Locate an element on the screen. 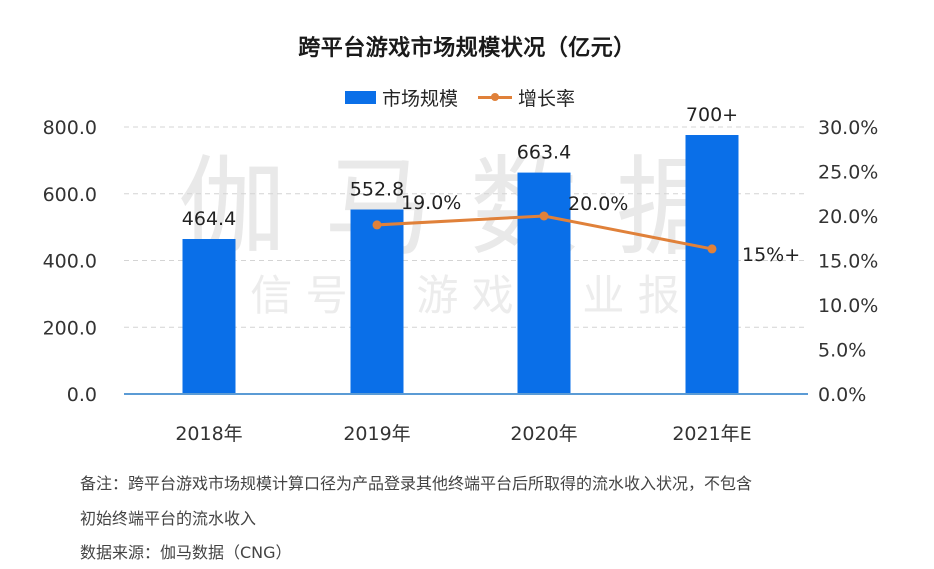 The image size is (934, 569). x-axis-labels: 2018年 2019年 2020年 2021年E is located at coordinates (463, 434).